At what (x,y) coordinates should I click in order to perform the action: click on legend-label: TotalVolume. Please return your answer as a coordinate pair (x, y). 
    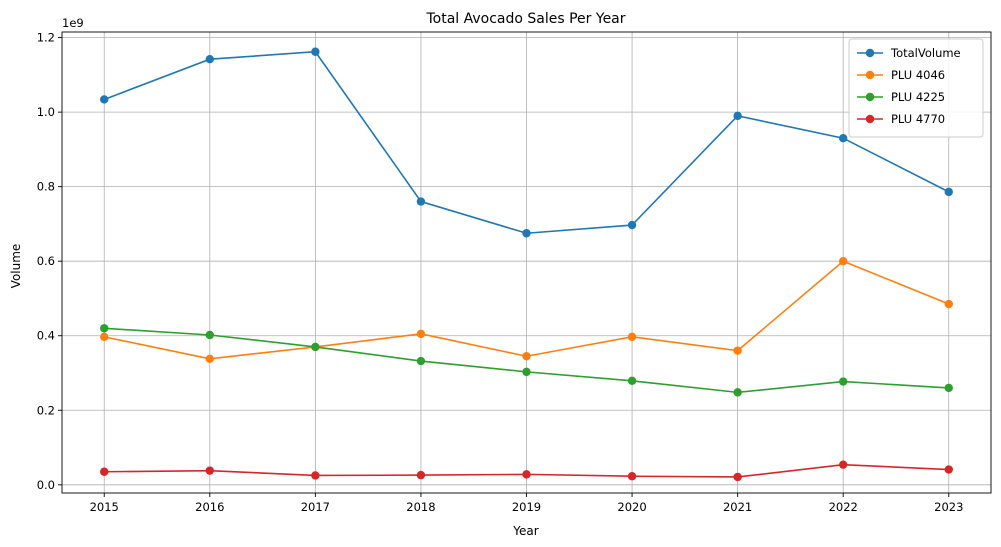
    Looking at the image, I should click on (925, 53).